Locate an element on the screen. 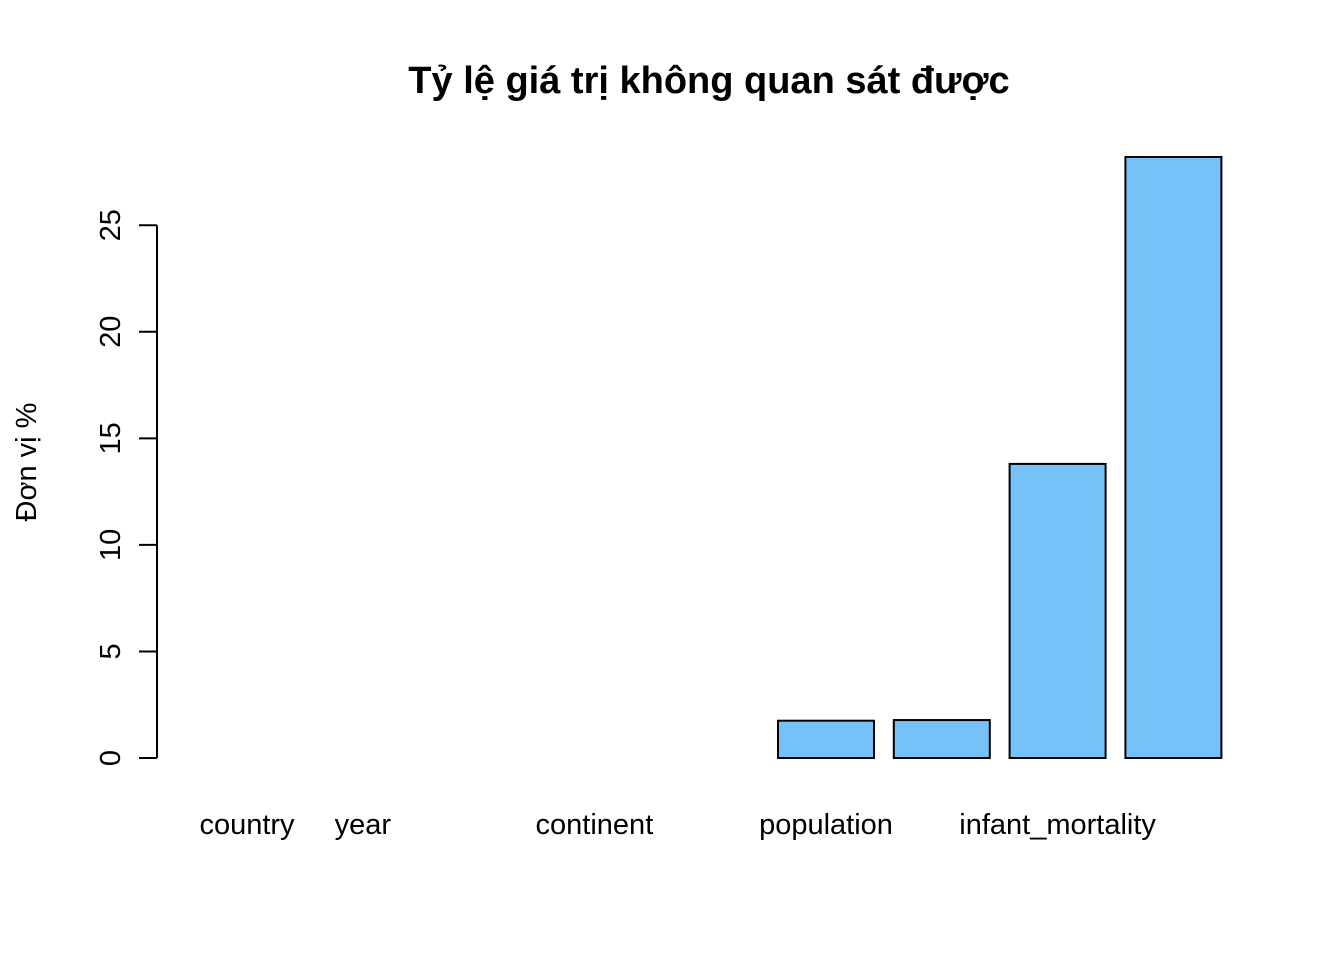  x-tick-label: country is located at coordinates (247, 825).